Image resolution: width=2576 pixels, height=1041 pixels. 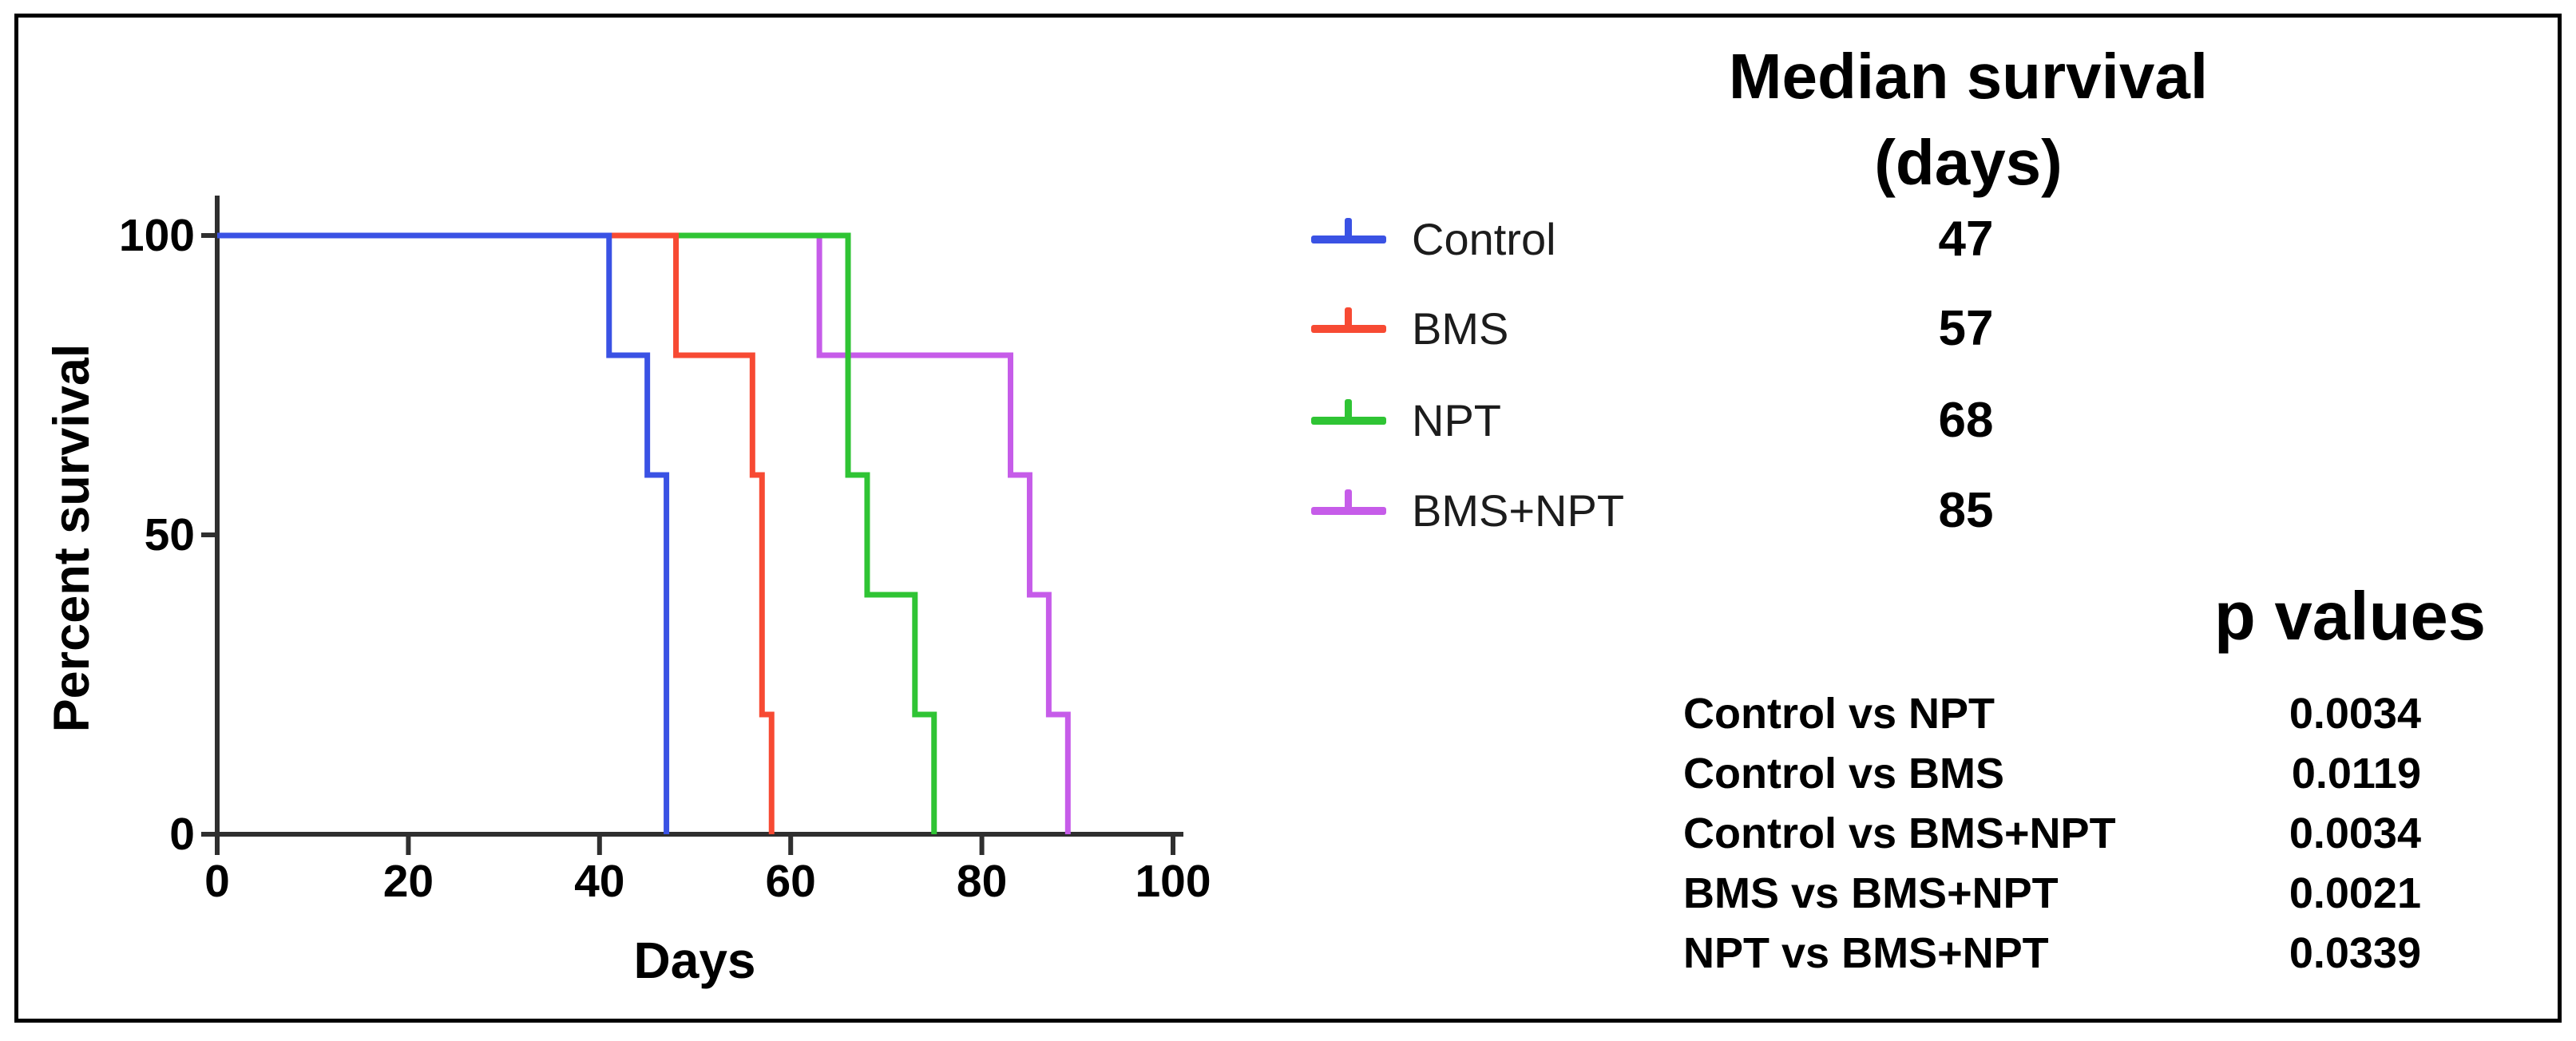 What do you see at coordinates (1348, 411) in the screenshot?
I see `legend-key-tick-icon-npt` at bounding box center [1348, 411].